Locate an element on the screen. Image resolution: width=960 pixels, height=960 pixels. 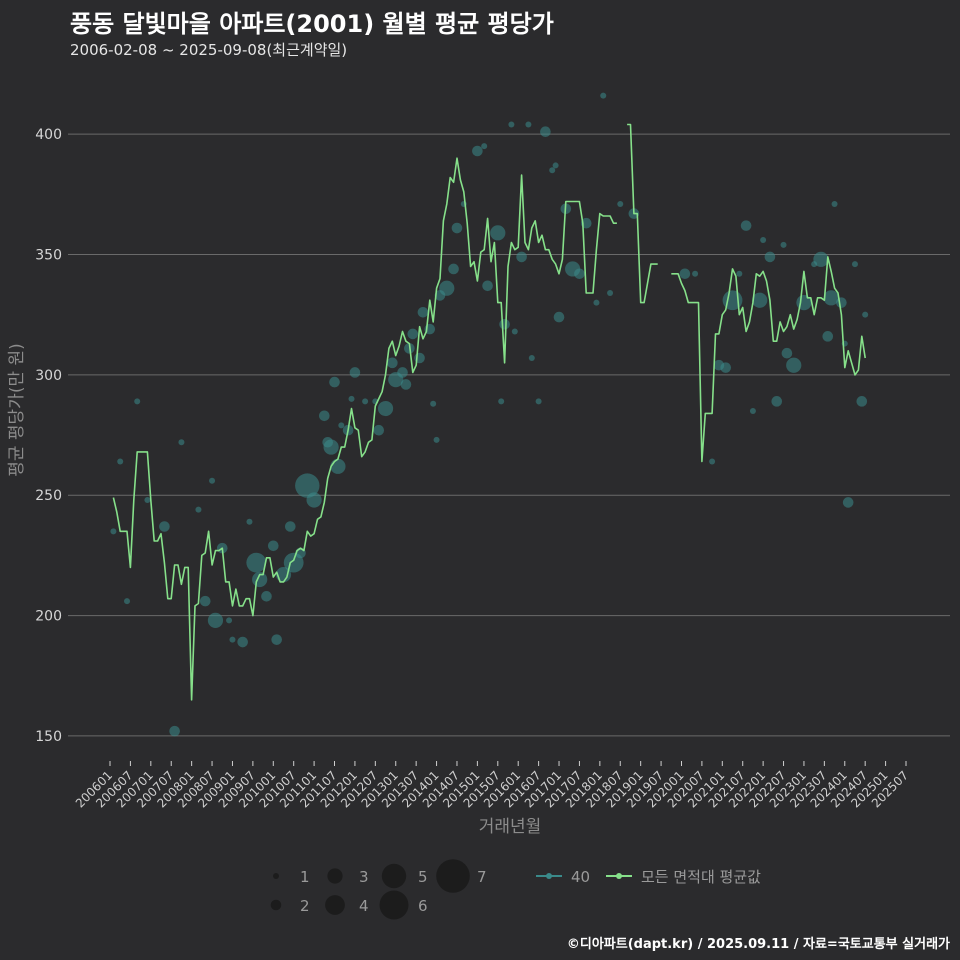
legend-bubble-swatch is located at coordinates (549, 876).